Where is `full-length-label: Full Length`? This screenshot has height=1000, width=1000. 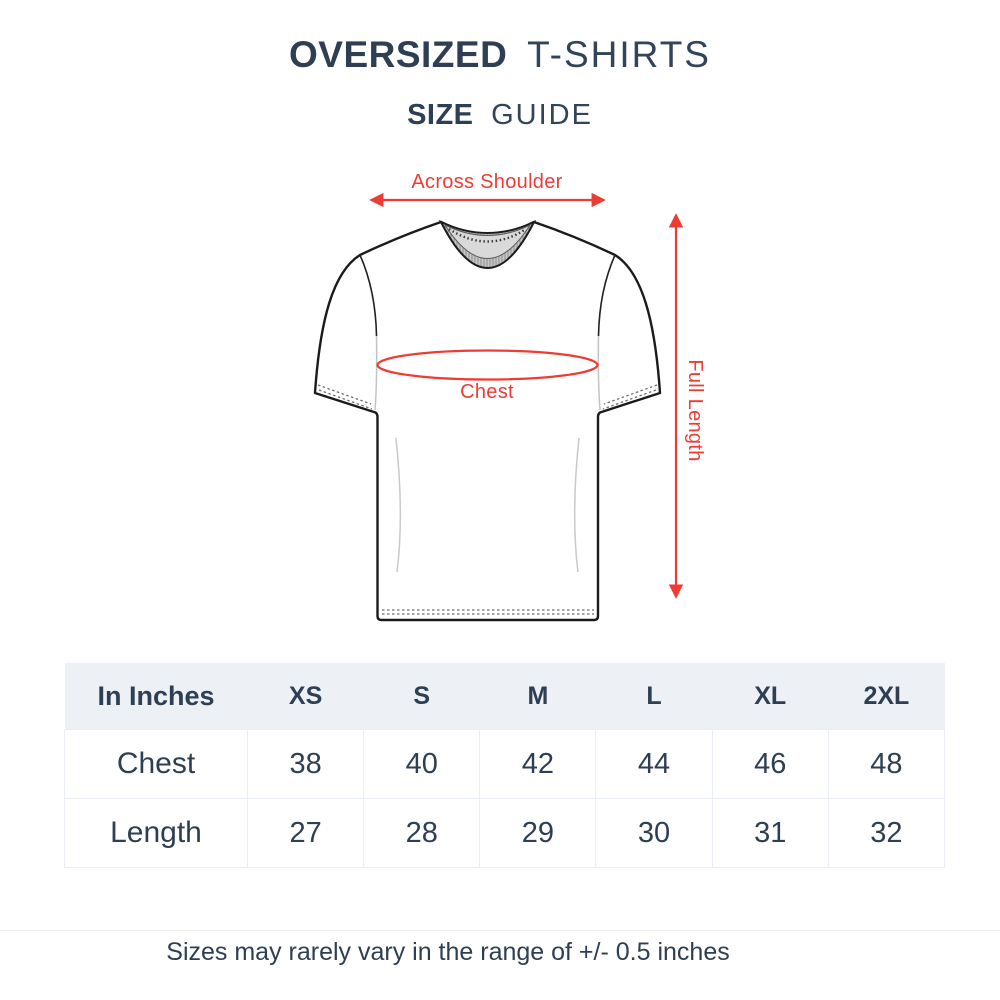
full-length-label: Full Length is located at coordinates (695, 410).